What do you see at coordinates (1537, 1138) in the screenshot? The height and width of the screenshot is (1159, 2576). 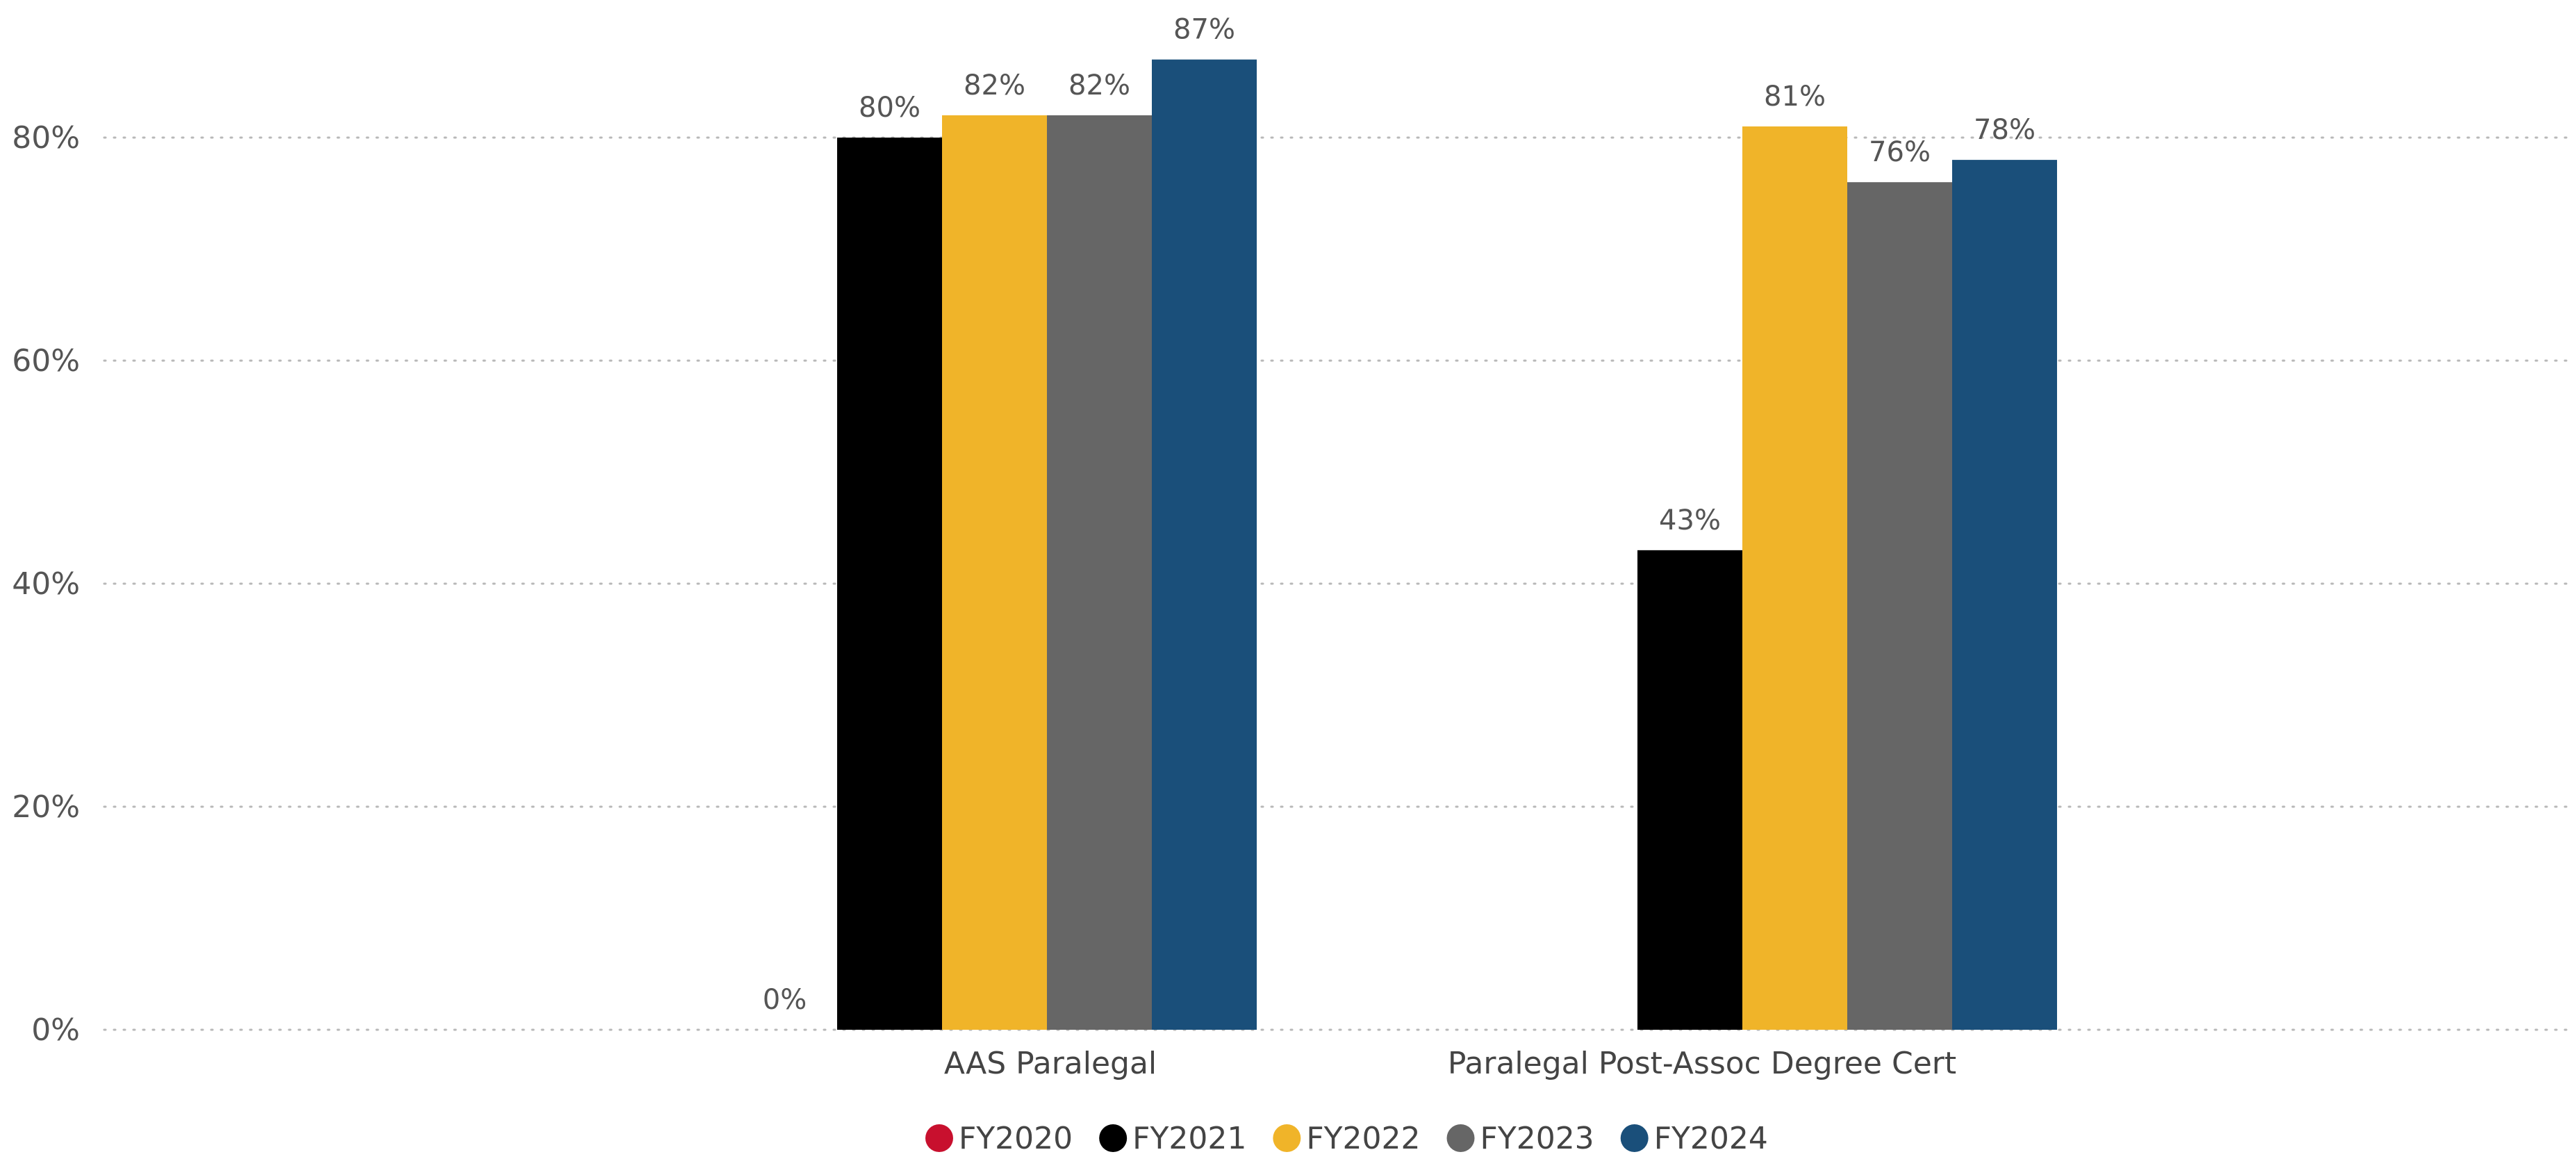 I see `legend-label: FY2023` at bounding box center [1537, 1138].